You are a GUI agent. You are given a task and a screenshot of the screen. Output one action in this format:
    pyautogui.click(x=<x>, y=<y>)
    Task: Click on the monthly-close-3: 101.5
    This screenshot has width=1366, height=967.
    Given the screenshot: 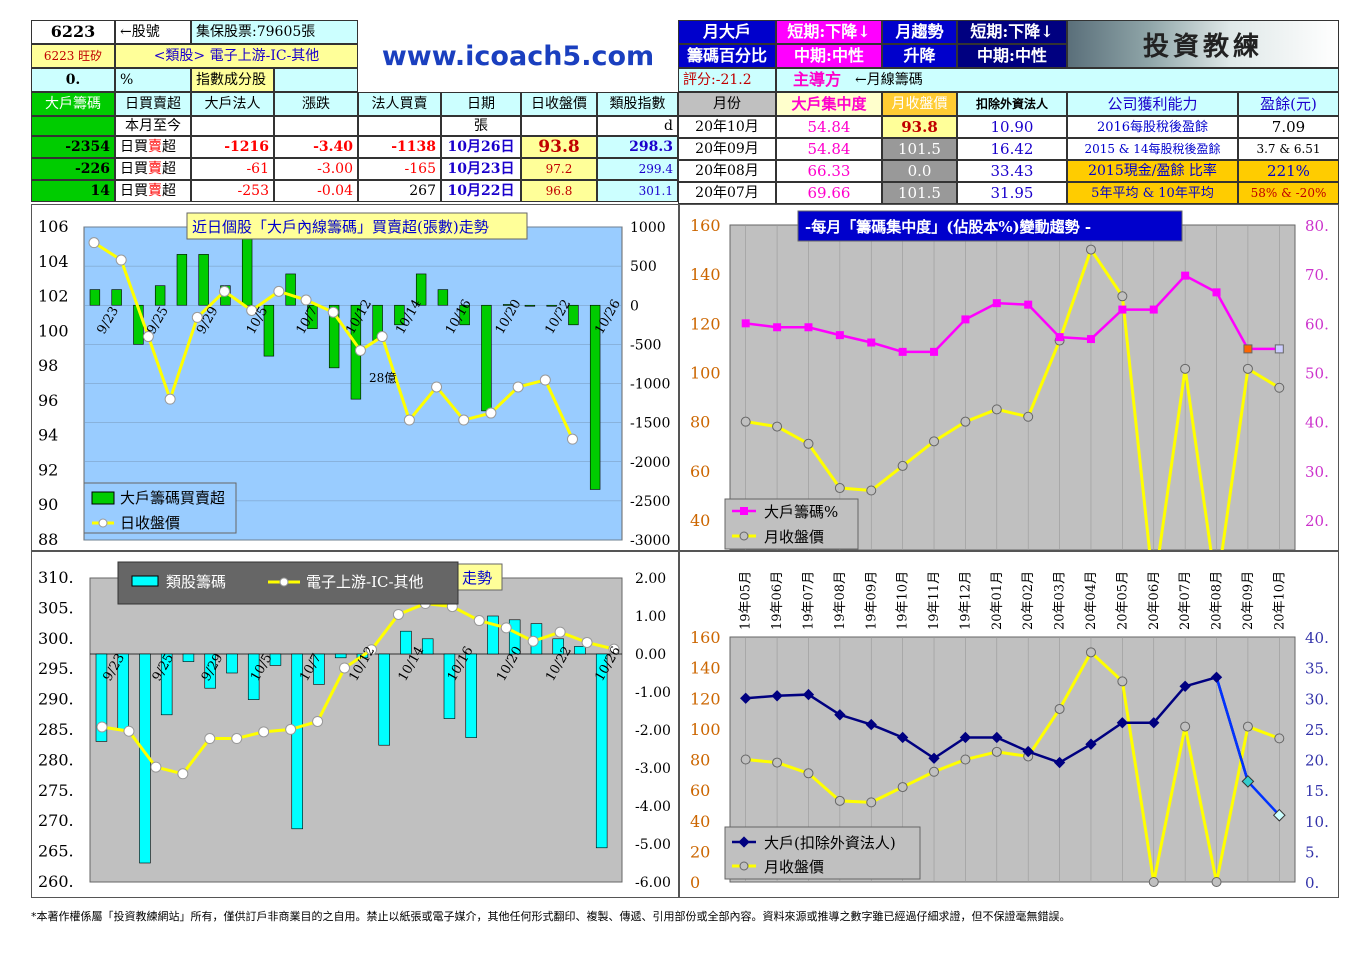 What is the action you would take?
    pyautogui.click(x=919, y=193)
    